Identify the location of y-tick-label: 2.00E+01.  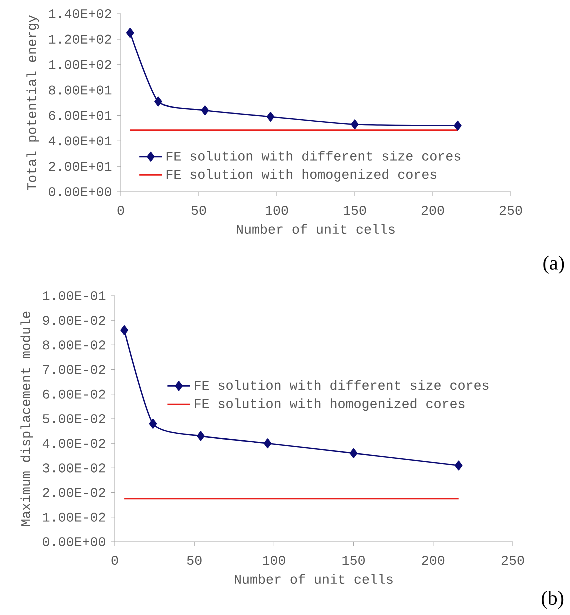
(80, 167).